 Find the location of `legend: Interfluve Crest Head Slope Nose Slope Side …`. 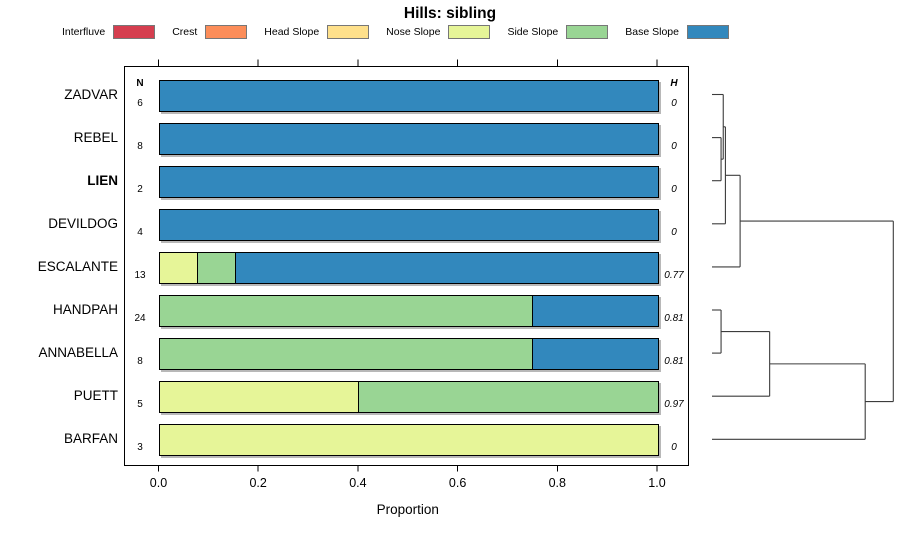

legend: Interfluve Crest Head Slope Nose Slope Side … is located at coordinates (395, 32).